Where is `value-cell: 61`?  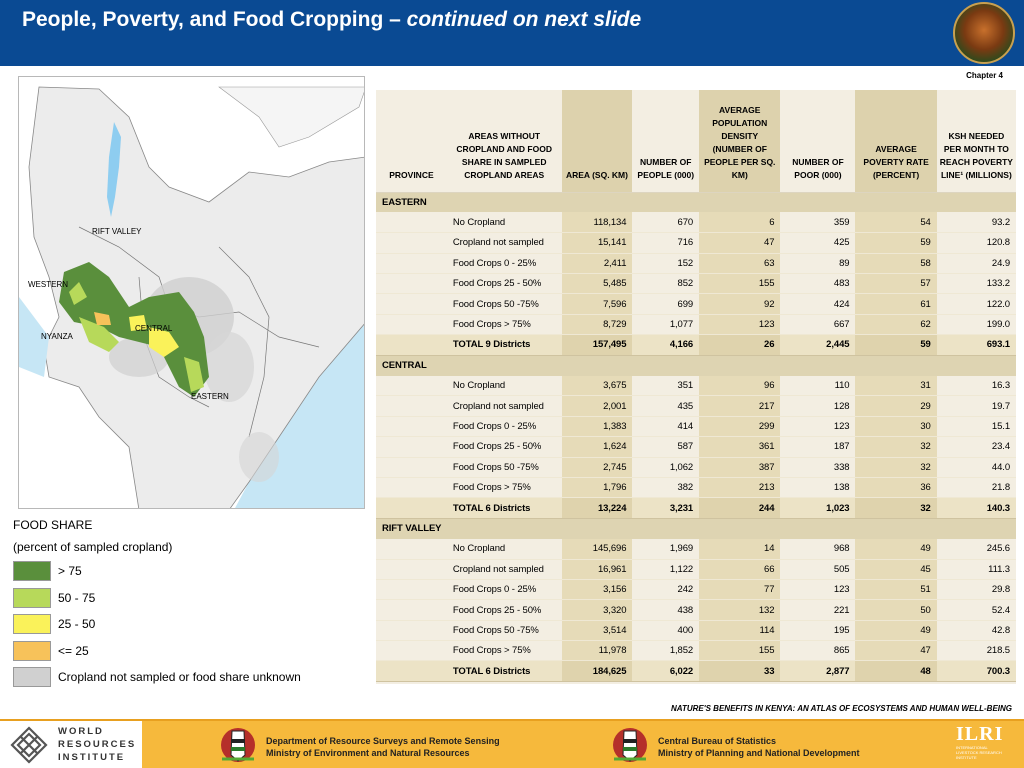 value-cell: 61 is located at coordinates (896, 304).